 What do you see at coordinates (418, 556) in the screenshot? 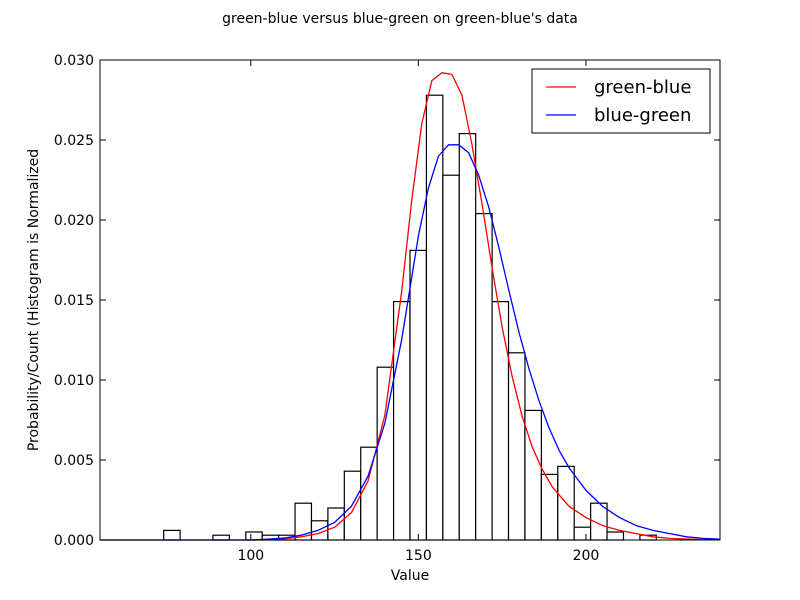
I see `x-tick-label: 150` at bounding box center [418, 556].